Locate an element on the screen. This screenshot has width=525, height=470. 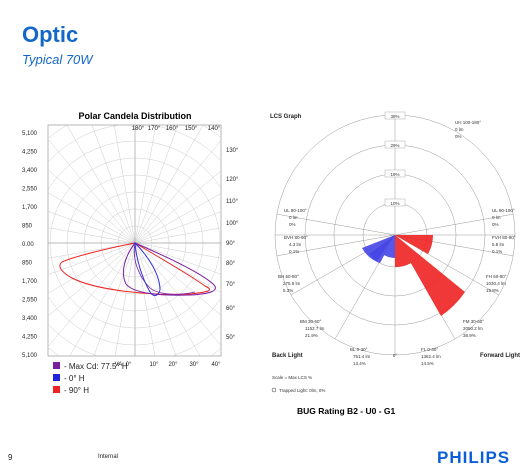
scale-note: Scale = Max LCS % is located at coordinates (292, 377).